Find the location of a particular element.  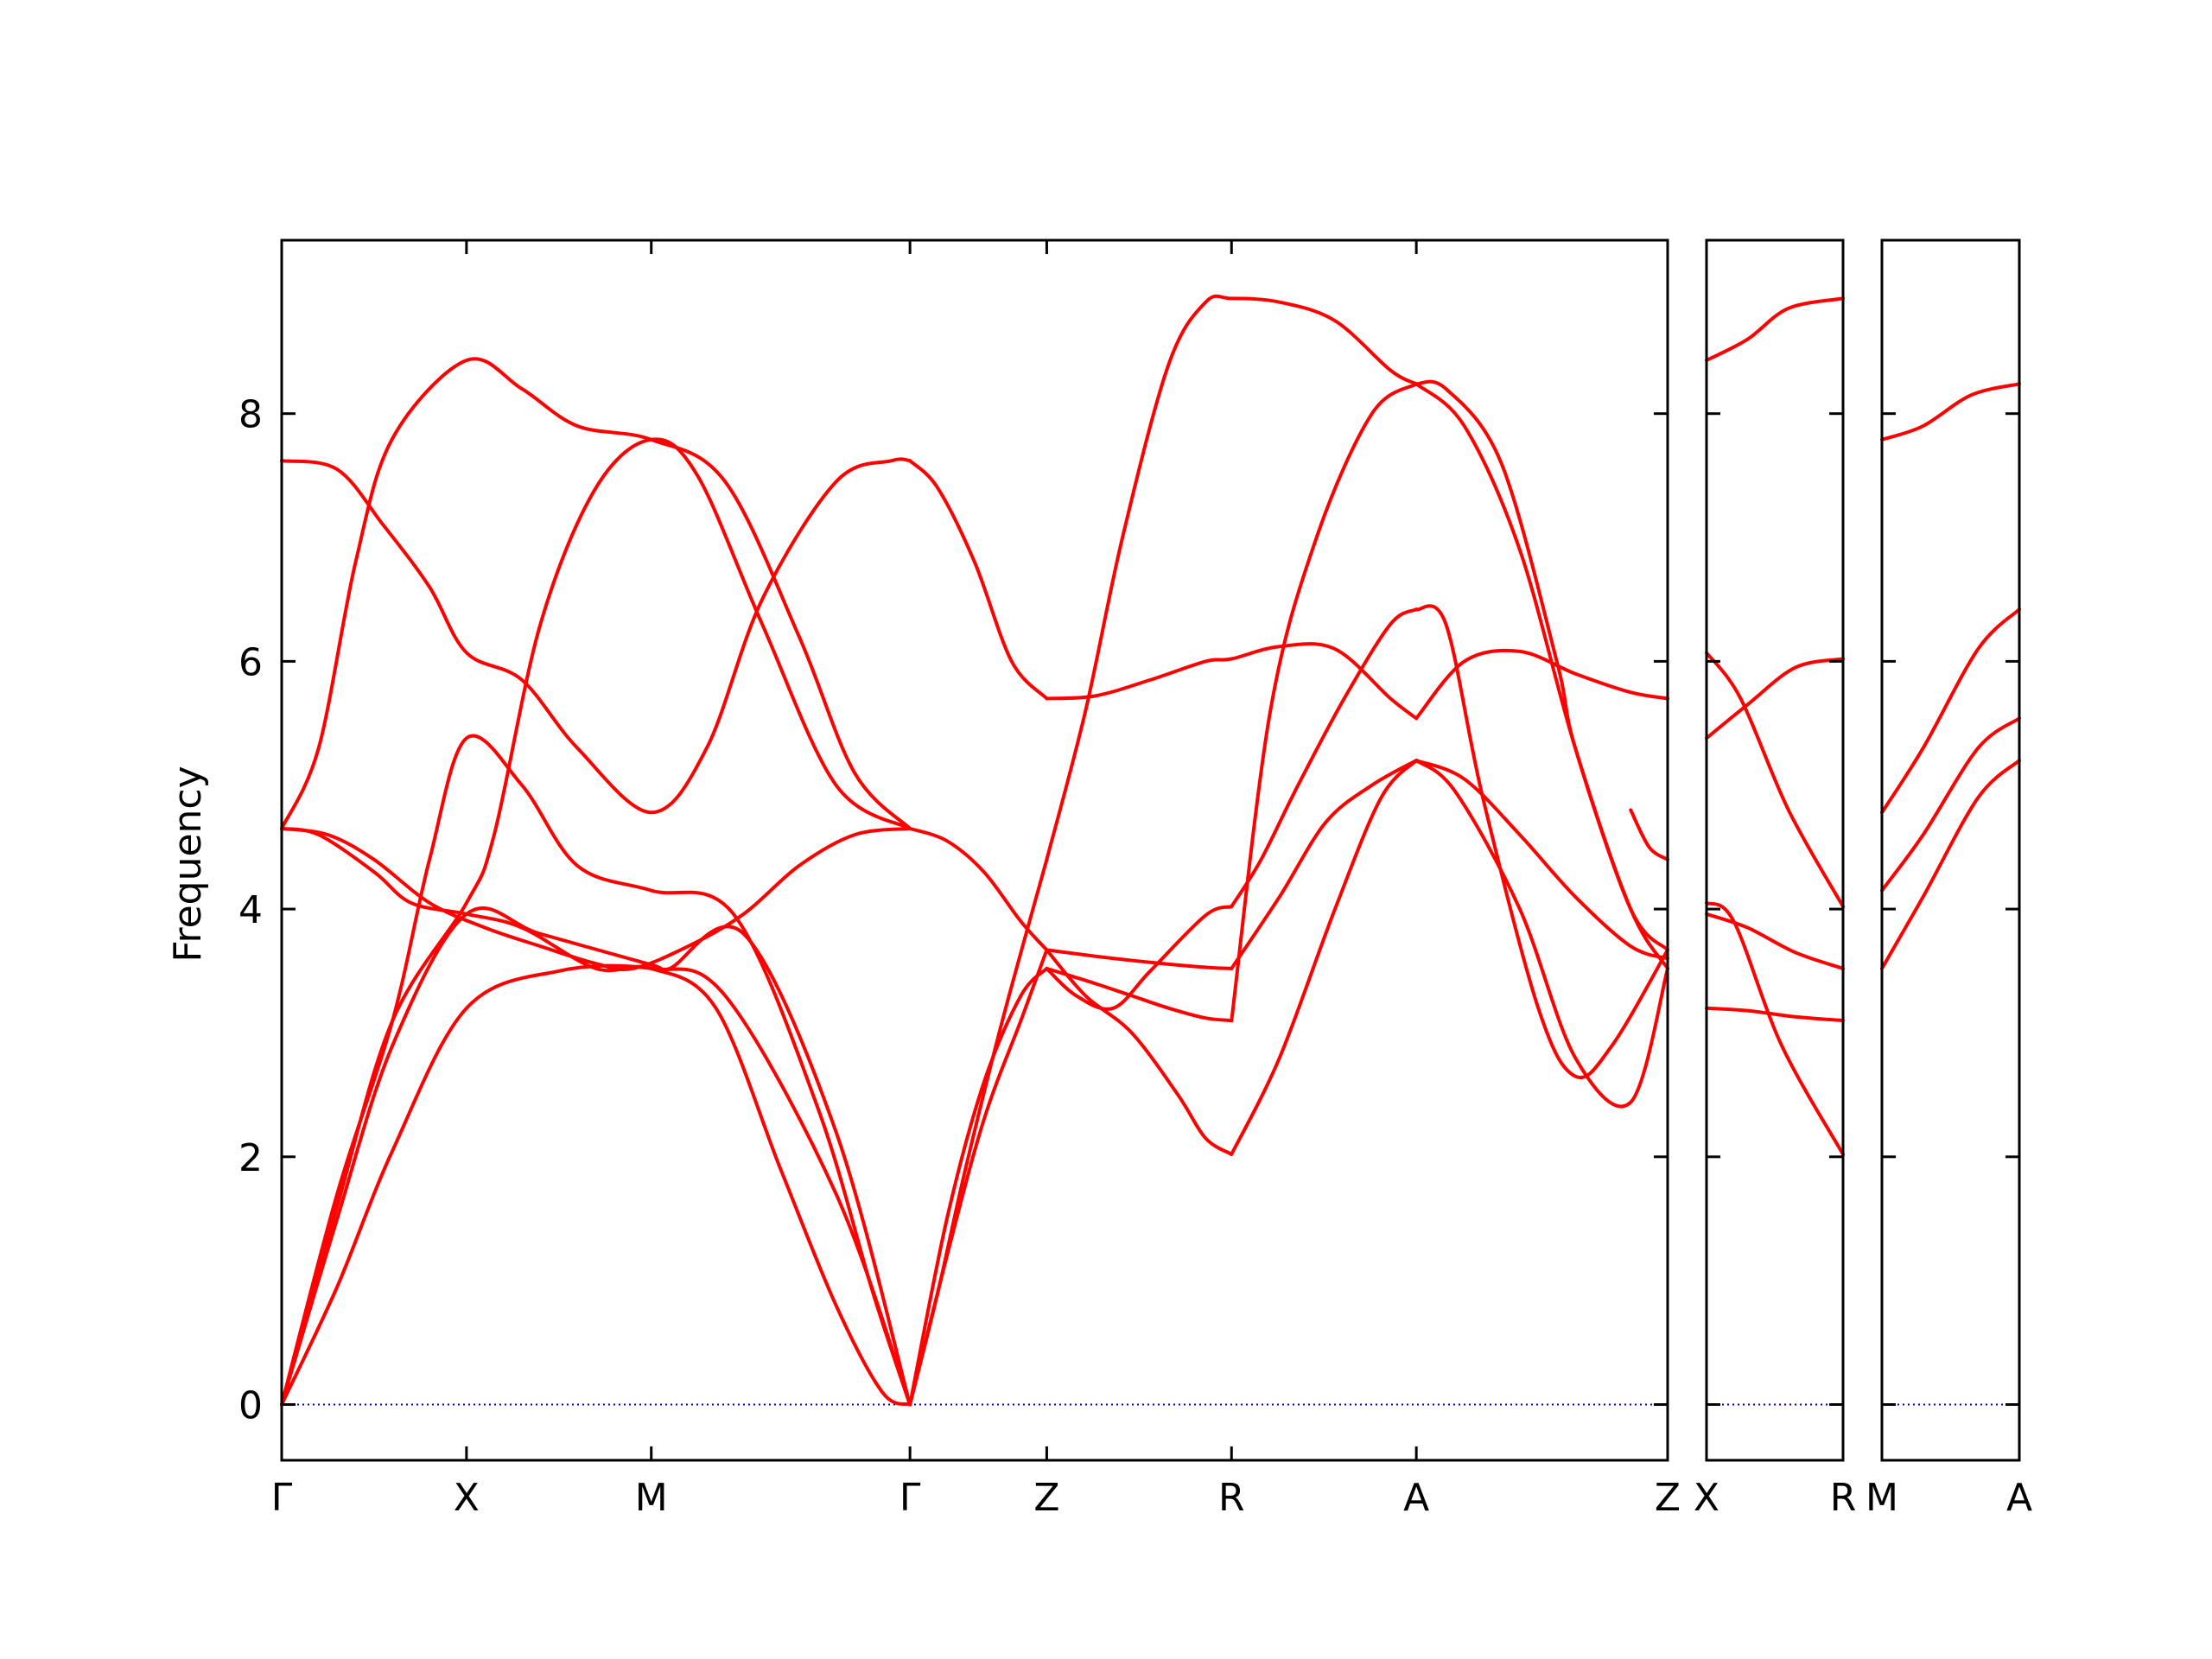

y-axis-label: Frequency is located at coordinates (188, 864).